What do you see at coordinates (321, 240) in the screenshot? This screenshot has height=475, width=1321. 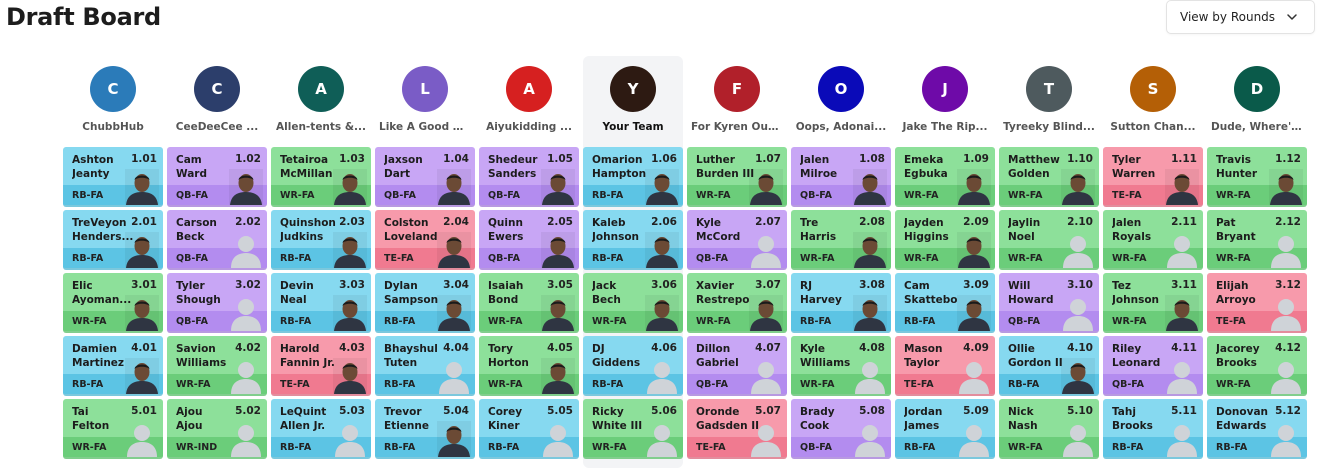 I see `pick-card: Quinshon Judkins 2.03 RB-FA` at bounding box center [321, 240].